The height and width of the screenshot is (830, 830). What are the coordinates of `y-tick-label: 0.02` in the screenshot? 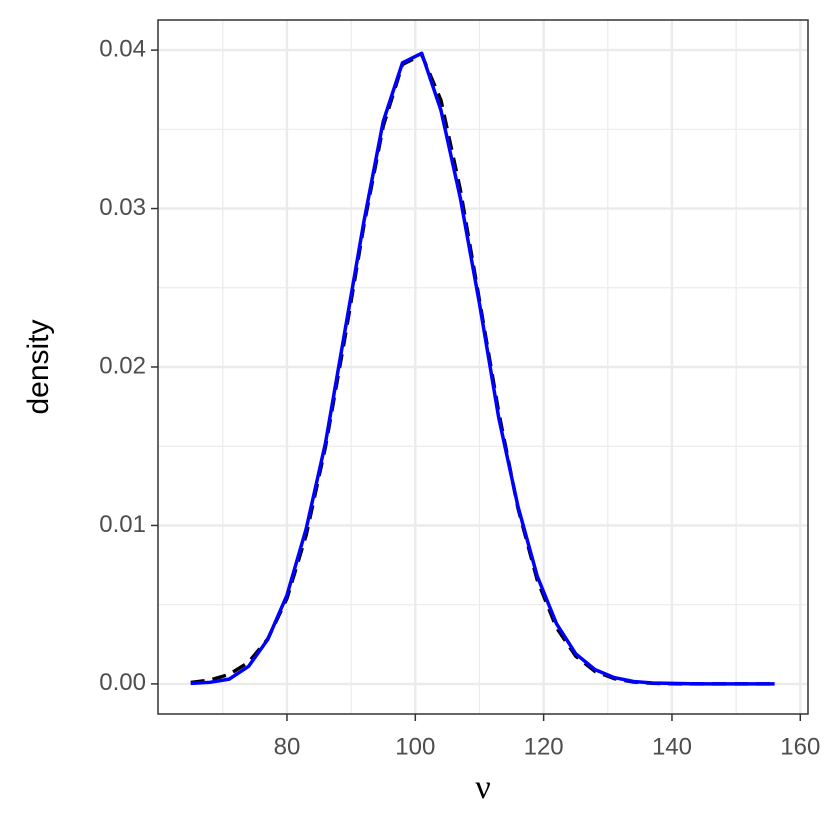 It's located at (122, 365).